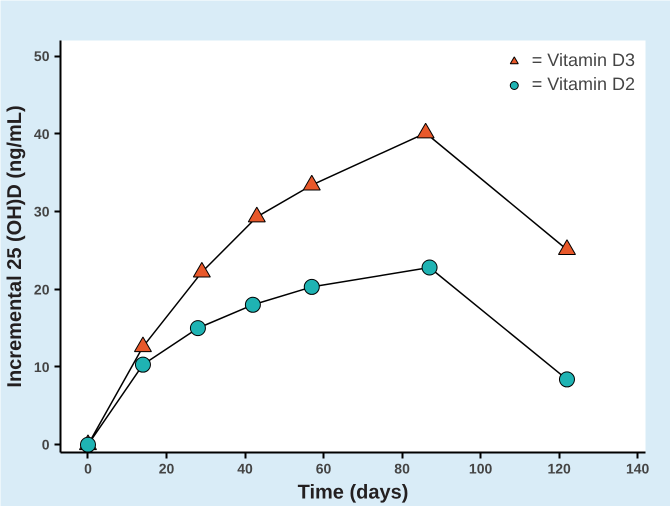 This screenshot has height=506, width=670. Describe the element at coordinates (42, 56) in the screenshot. I see `y-tick-label: 50` at that location.